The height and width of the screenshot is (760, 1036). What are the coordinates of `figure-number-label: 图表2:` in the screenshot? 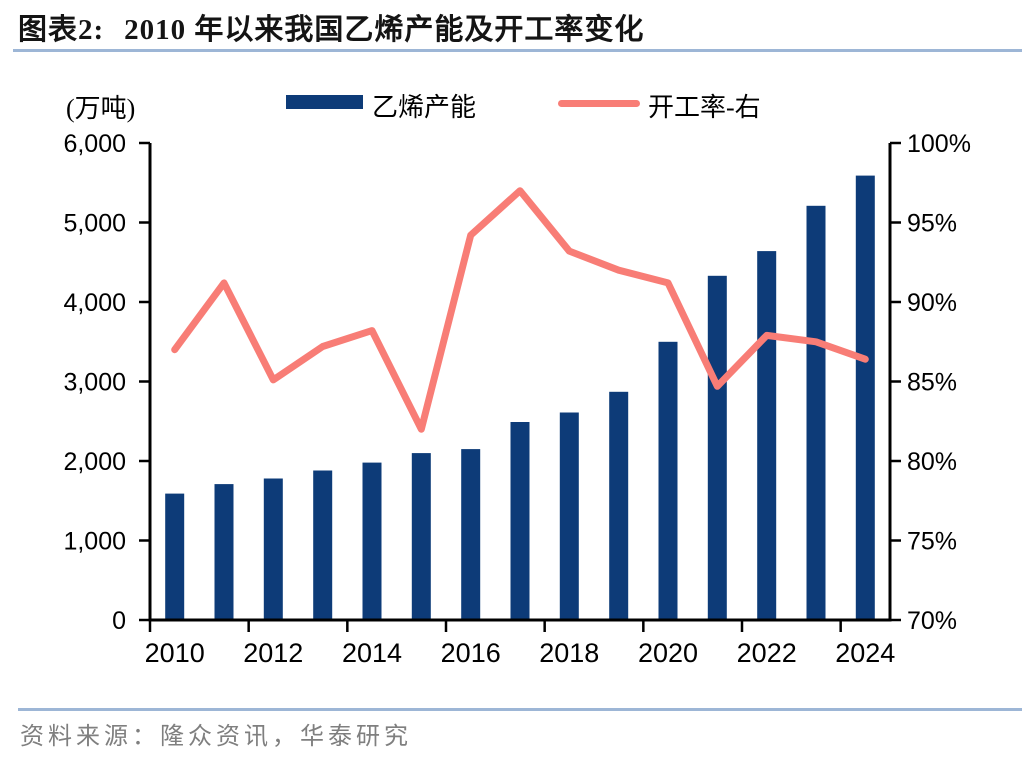 It's located at (61, 30).